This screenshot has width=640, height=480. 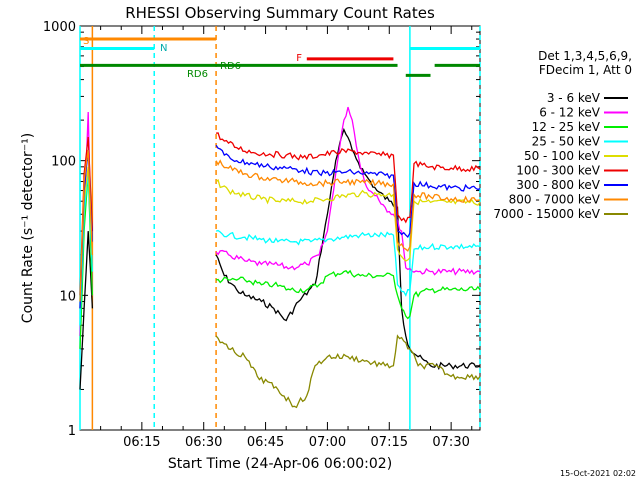 What do you see at coordinates (203, 442) in the screenshot?
I see `x-tick-label: 06:30` at bounding box center [203, 442].